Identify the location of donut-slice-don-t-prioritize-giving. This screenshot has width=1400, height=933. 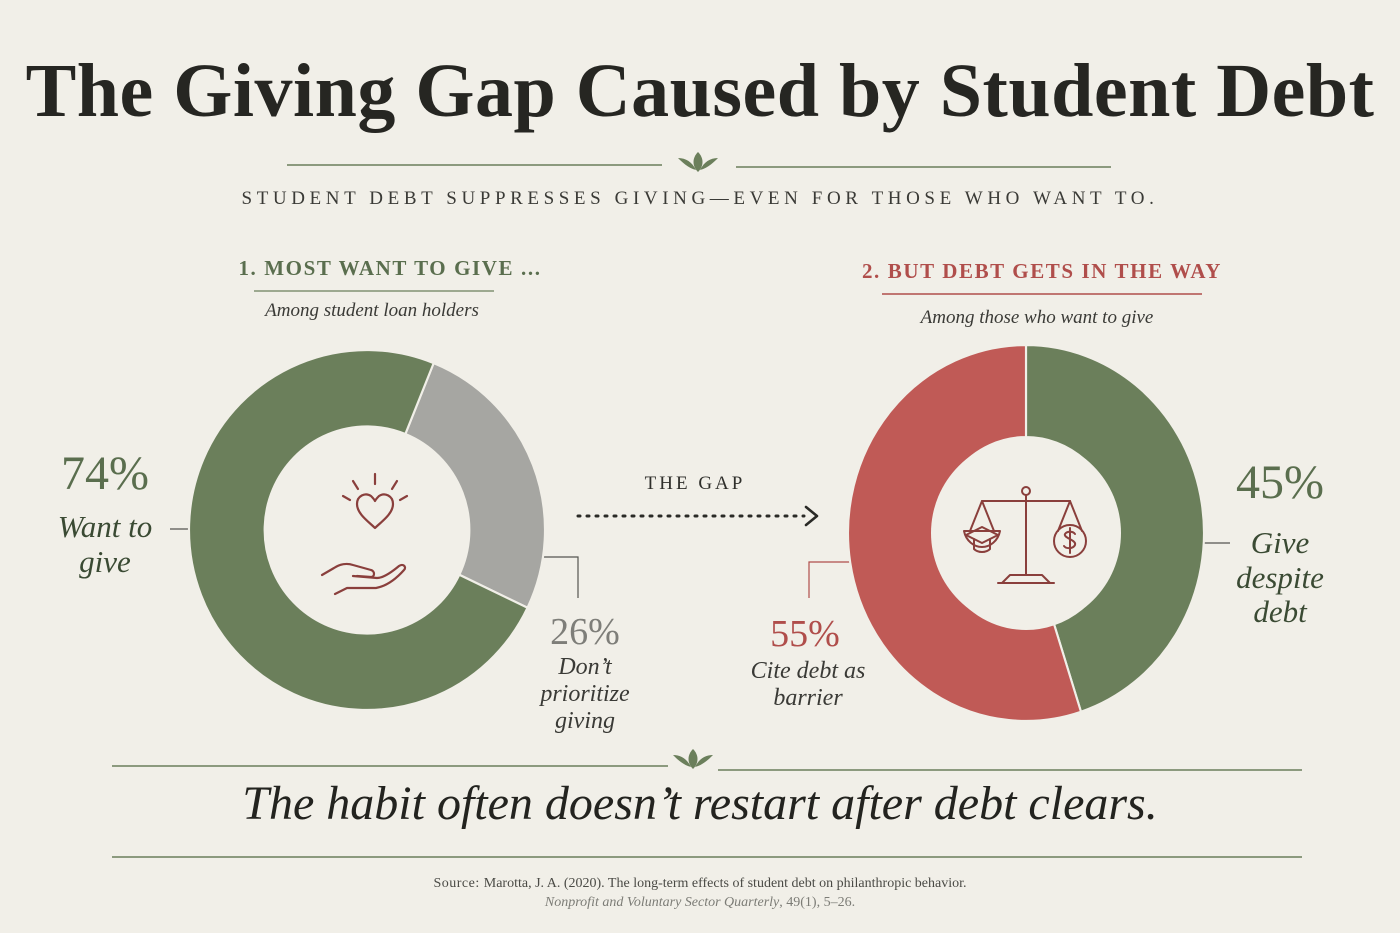
(475, 485).